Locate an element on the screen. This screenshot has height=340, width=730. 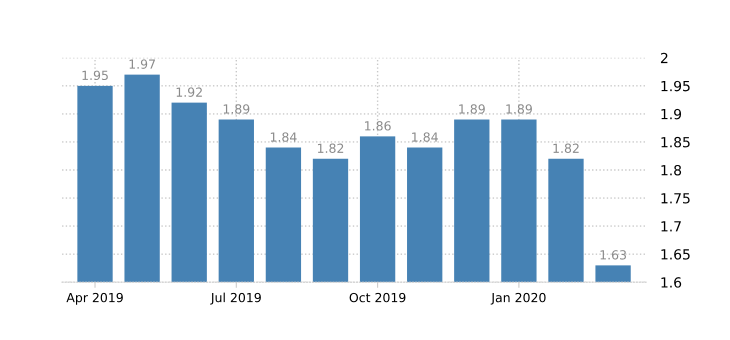
y-tick-label: 1.9 is located at coordinates (671, 114).